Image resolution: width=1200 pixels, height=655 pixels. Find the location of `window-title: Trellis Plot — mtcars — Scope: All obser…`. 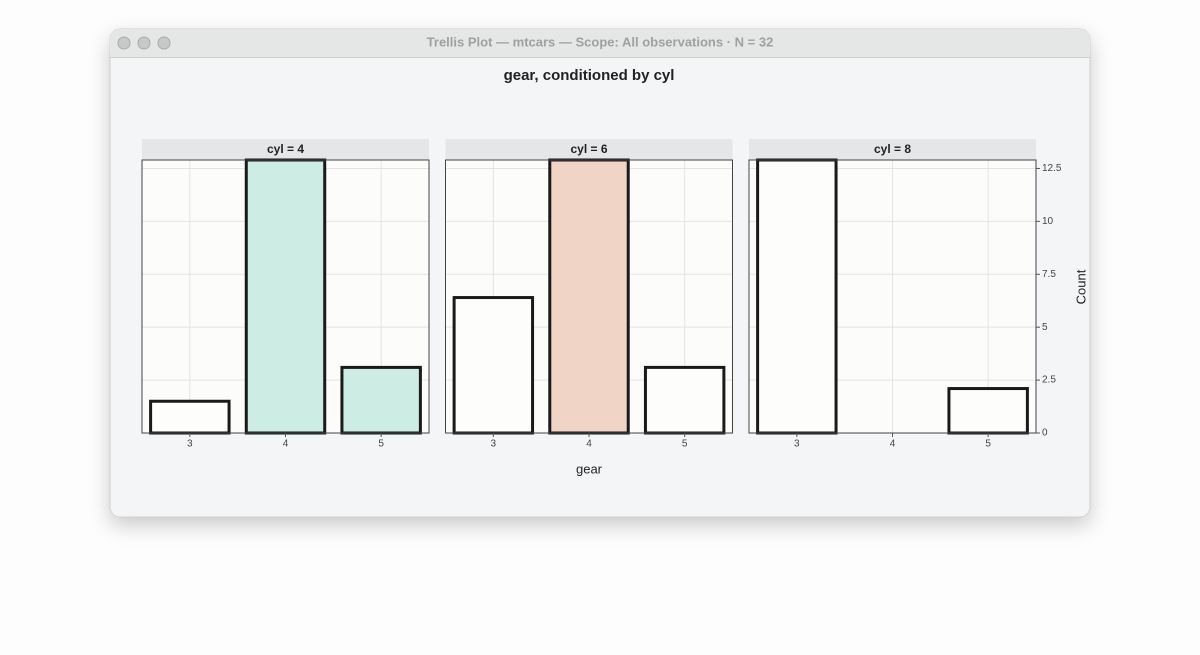

window-title: Trellis Plot — mtcars — Scope: All obser… is located at coordinates (600, 41).